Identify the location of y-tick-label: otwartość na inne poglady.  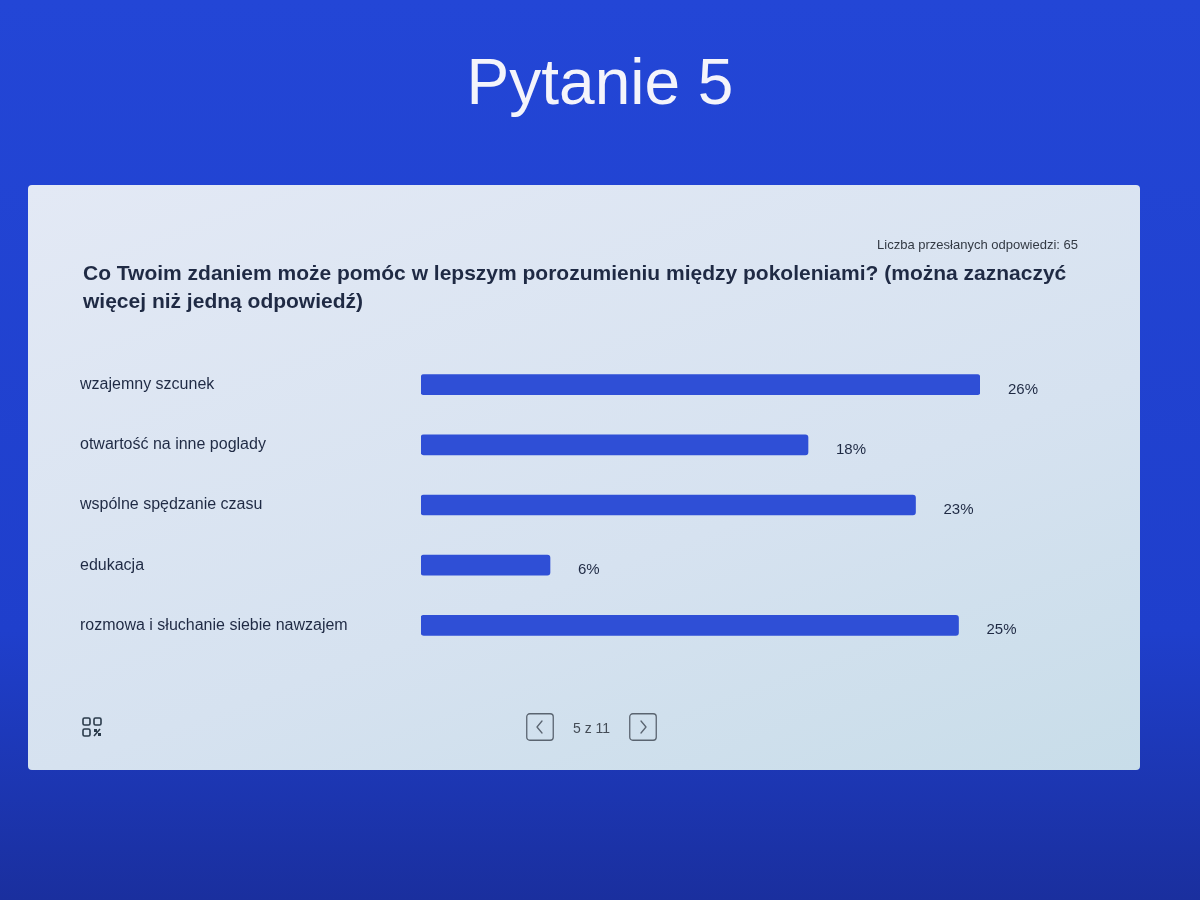
(173, 444).